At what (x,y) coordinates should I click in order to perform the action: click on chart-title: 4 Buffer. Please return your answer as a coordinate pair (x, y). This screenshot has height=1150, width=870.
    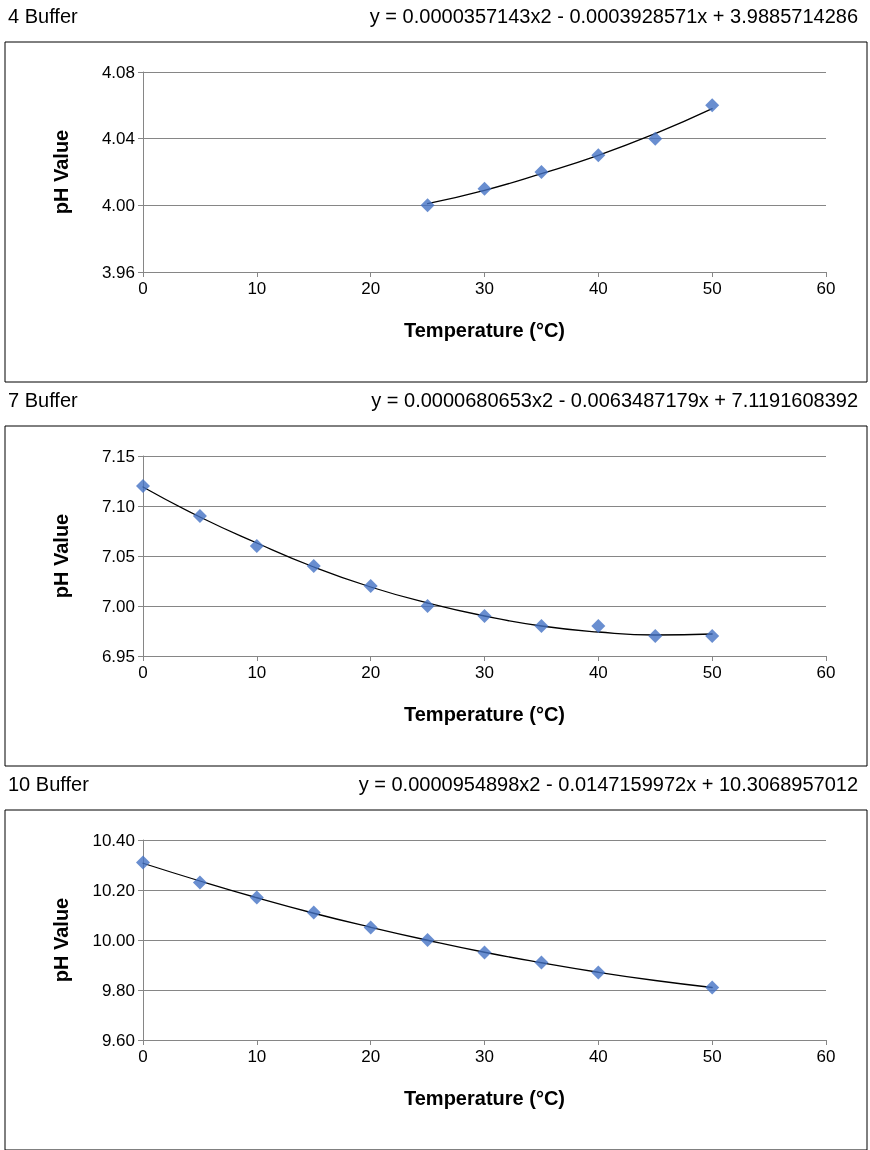
    Looking at the image, I should click on (43, 16).